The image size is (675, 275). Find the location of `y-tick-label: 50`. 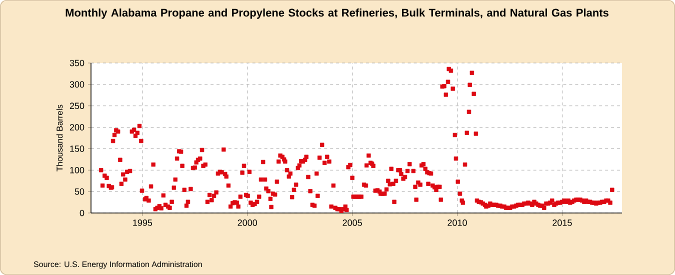

y-tick-label: 50 is located at coordinates (79, 191).